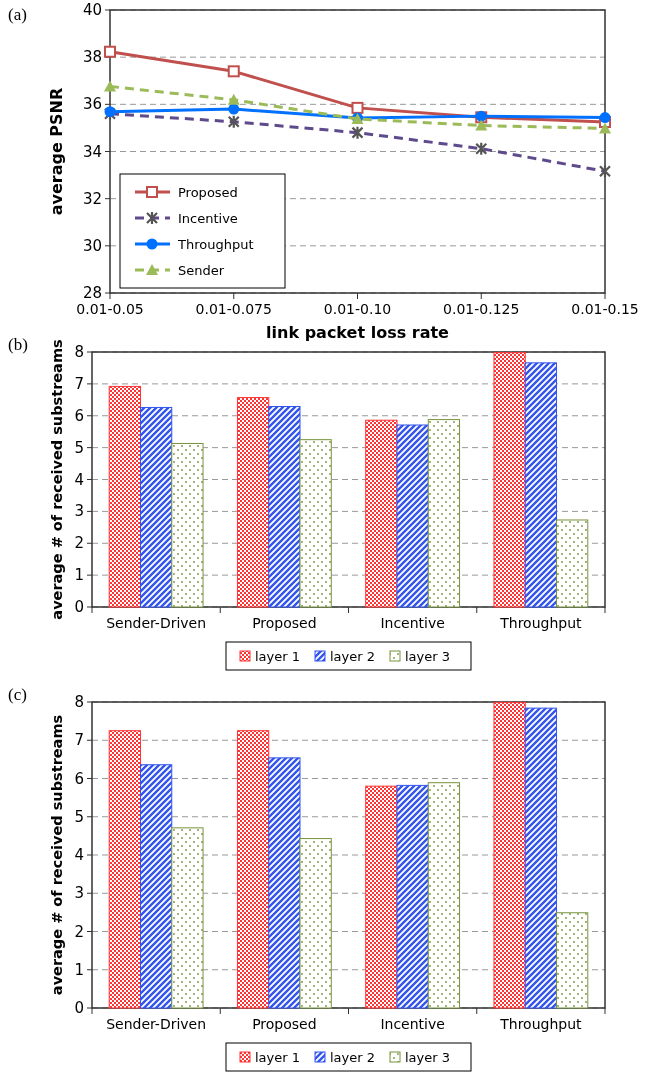 Image resolution: width=663 pixels, height=1082 pixels. What do you see at coordinates (110, 309) in the screenshot?
I see `x-tick-label: 0.01-0.05` at bounding box center [110, 309].